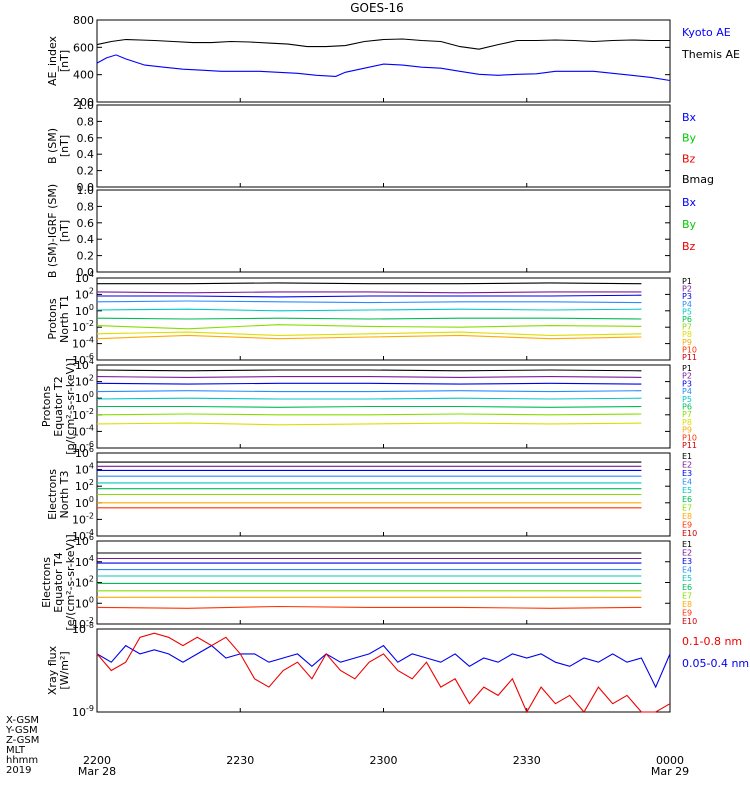 This screenshot has width=750, height=800. Describe the element at coordinates (240, 760) in the screenshot. I see `x-tick-label: 2230` at that location.